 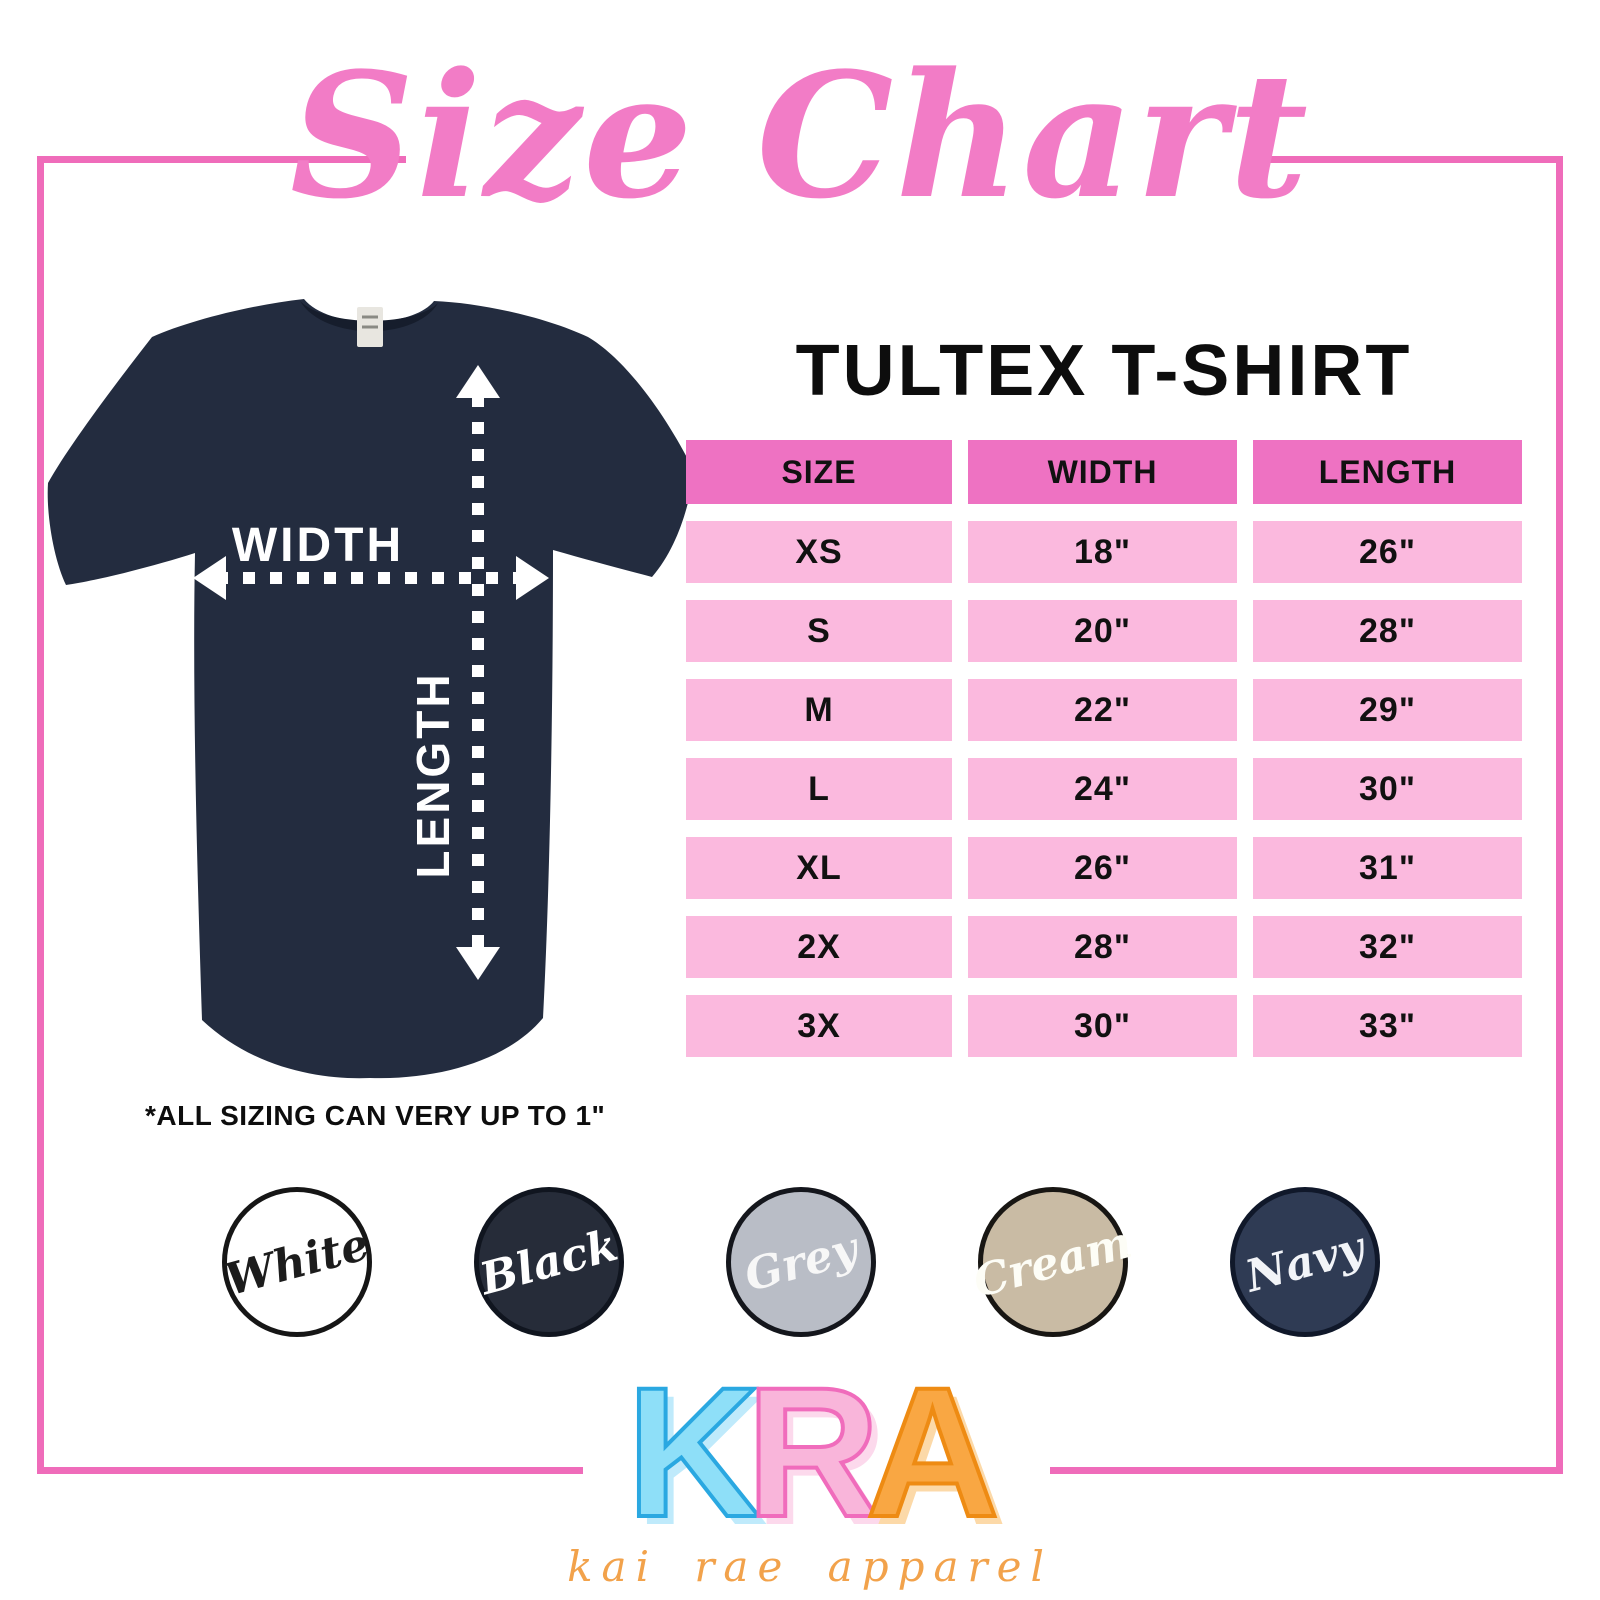 I want to click on color-swatch-grey: Grey, so click(x=801, y=1262).